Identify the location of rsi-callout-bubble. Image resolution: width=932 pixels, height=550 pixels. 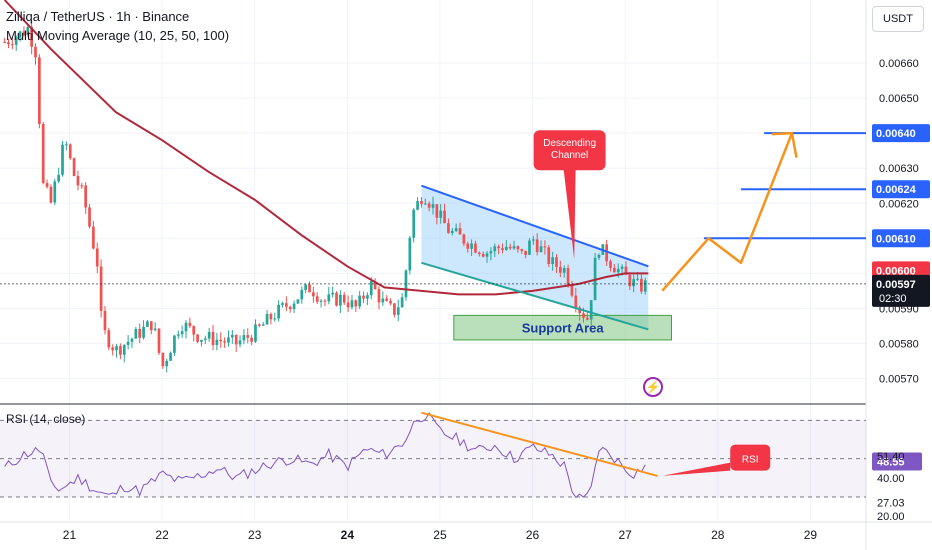
(750, 457).